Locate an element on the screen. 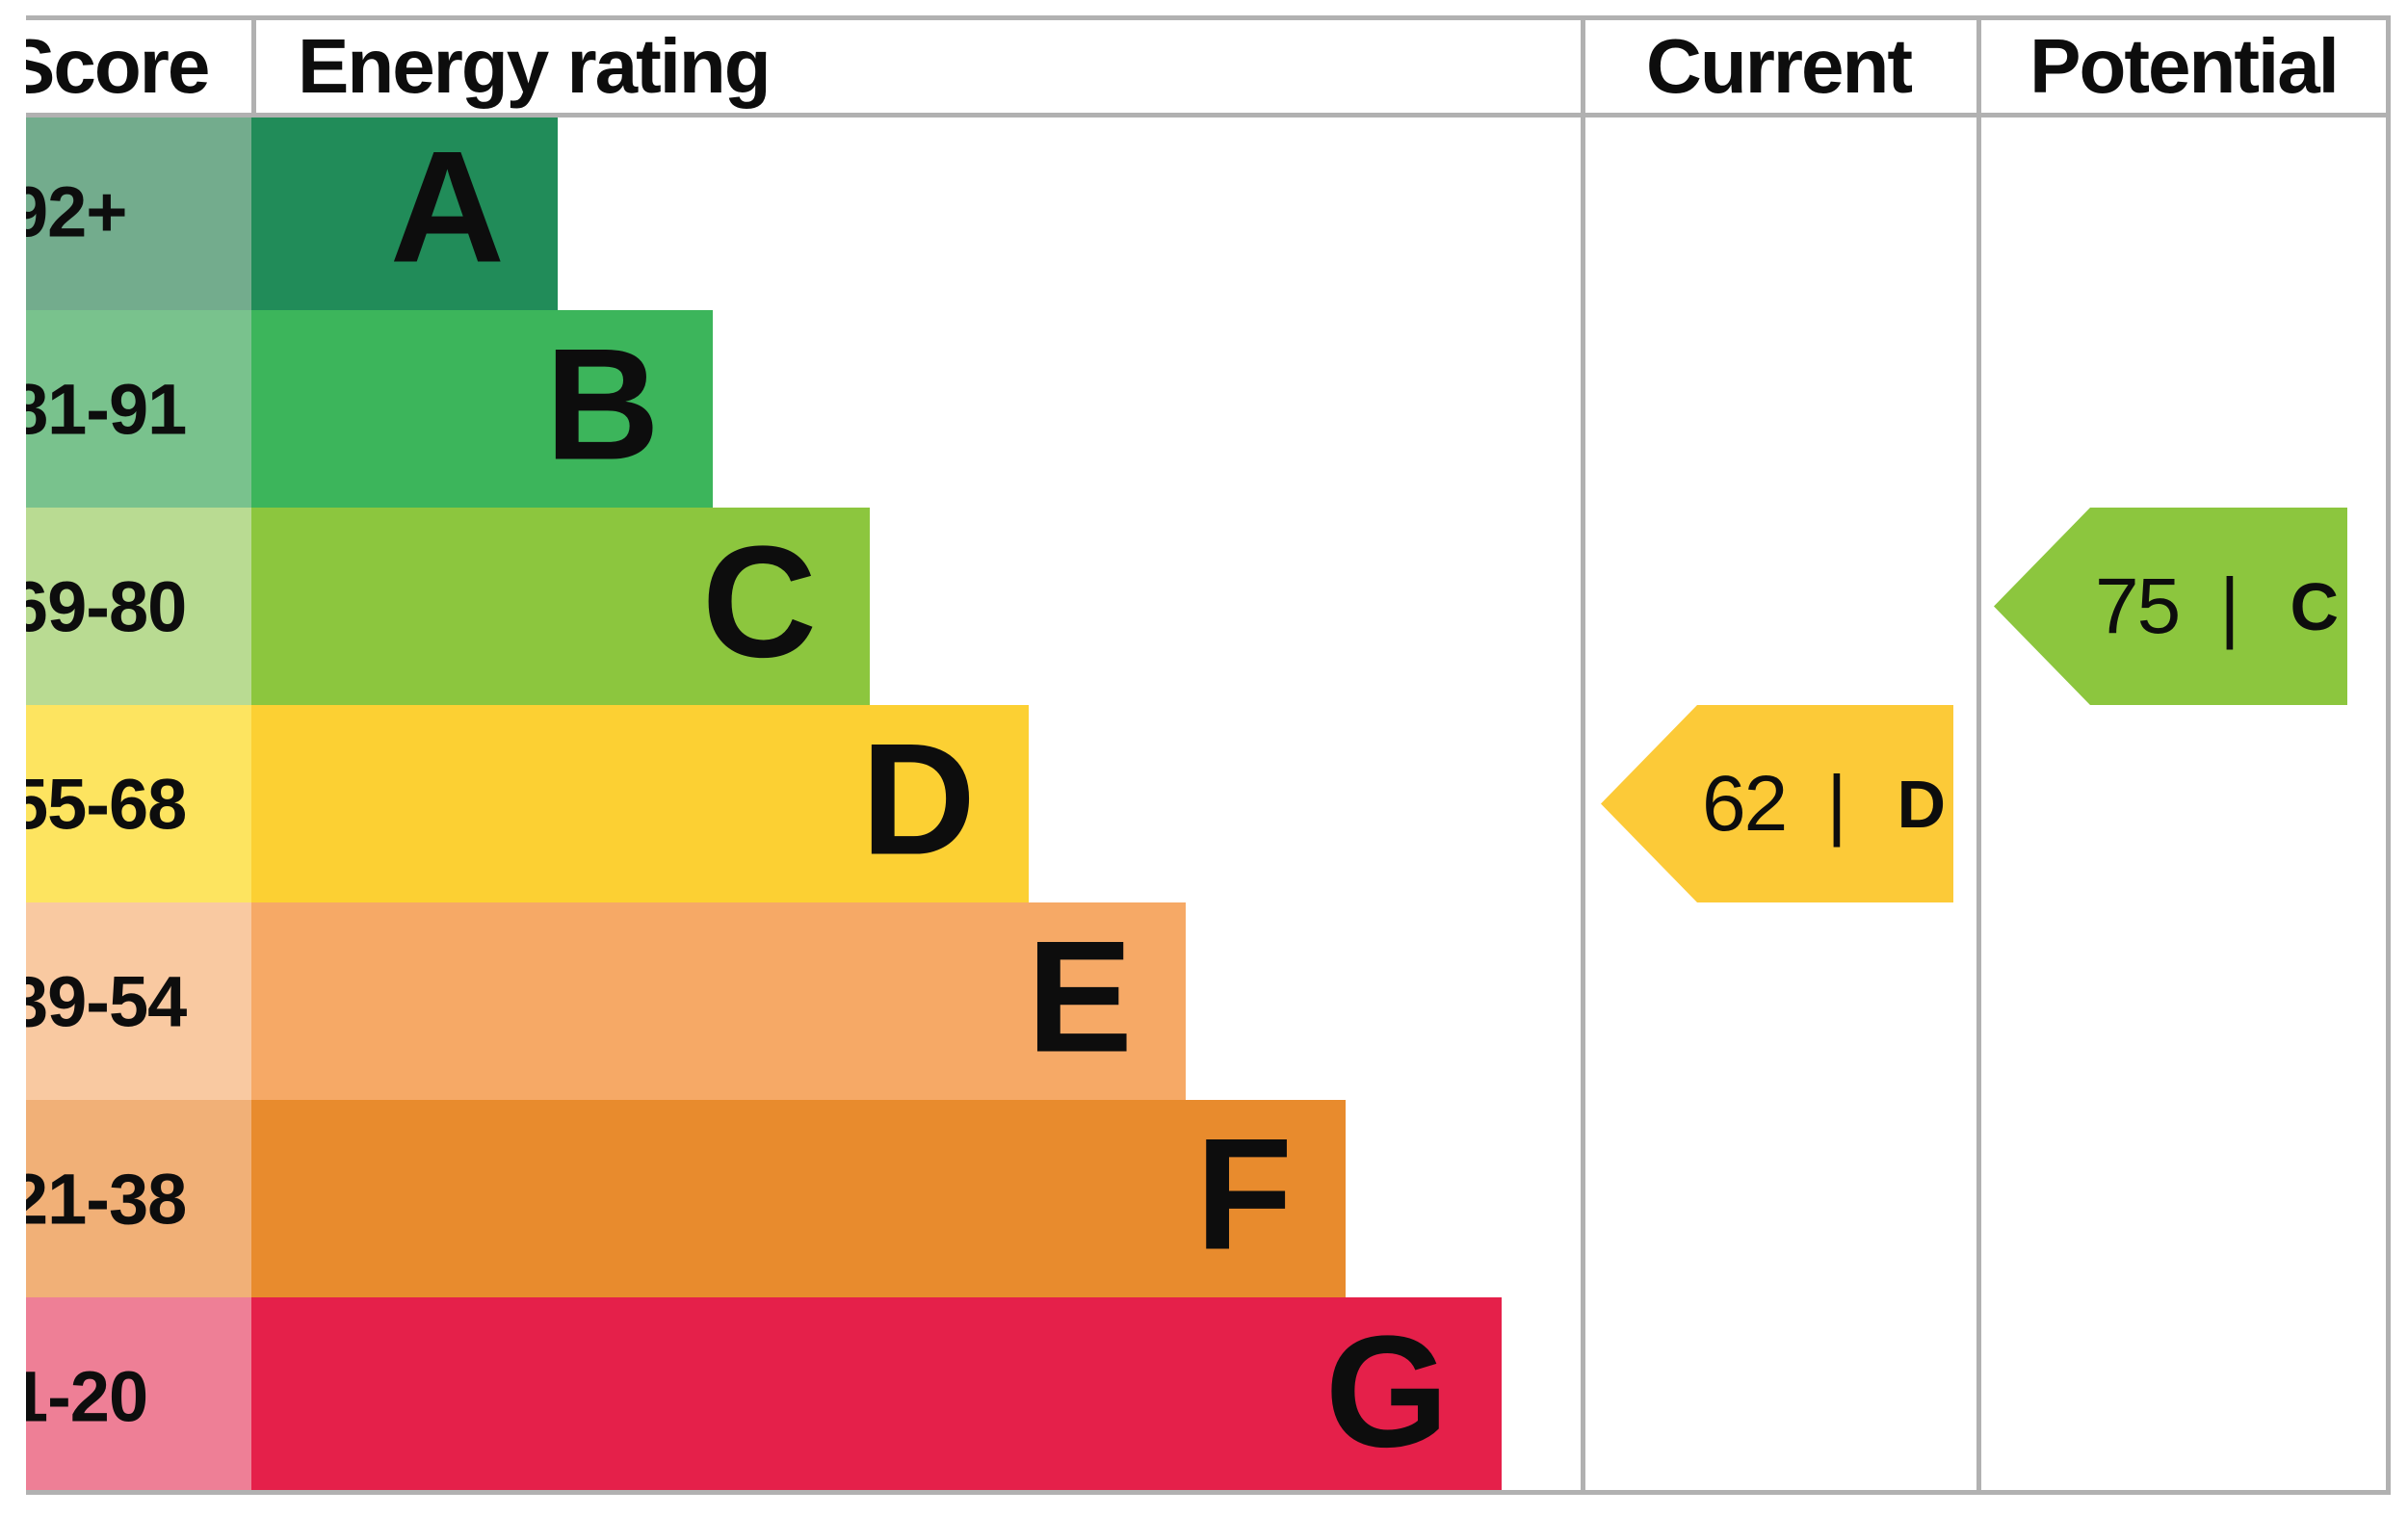 This screenshot has width=2408, height=1516. current-header-label: Current is located at coordinates (1779, 66).